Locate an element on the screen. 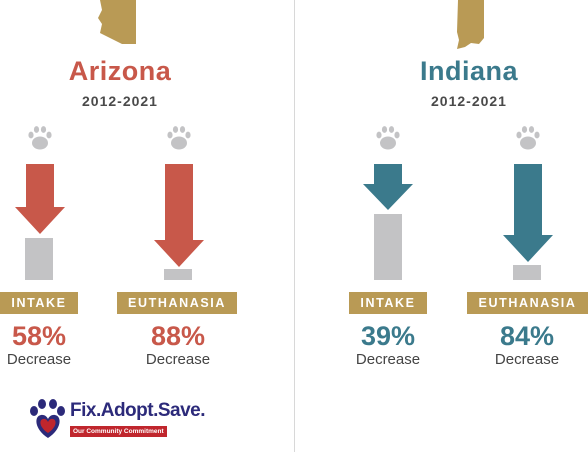 The width and height of the screenshot is (588, 452). arizona-state-icon is located at coordinates (117, 22).